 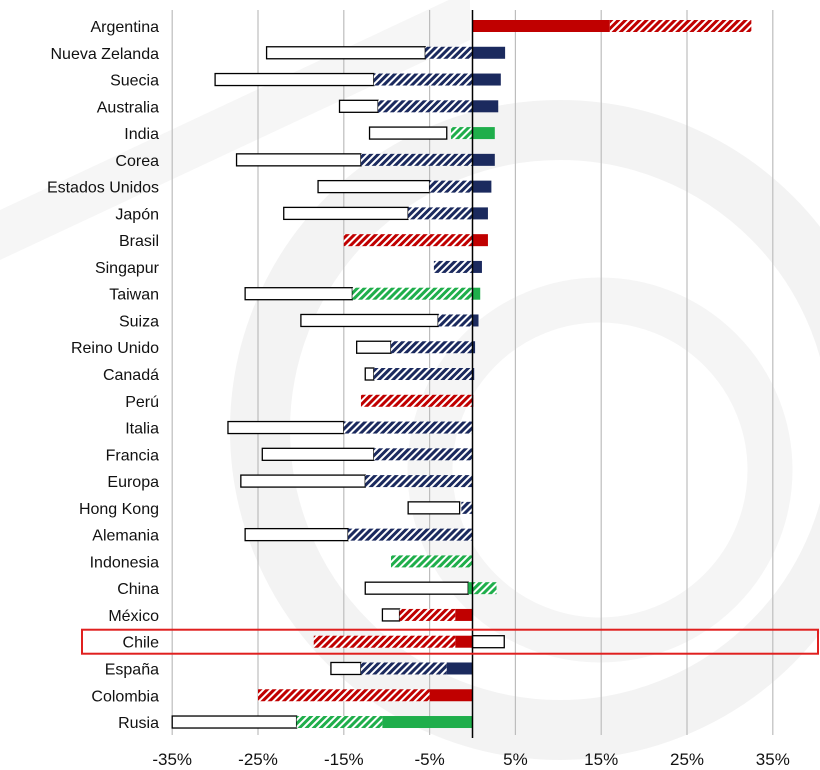 What do you see at coordinates (427, 722) in the screenshot?
I see `bar-solid-rusia` at bounding box center [427, 722].